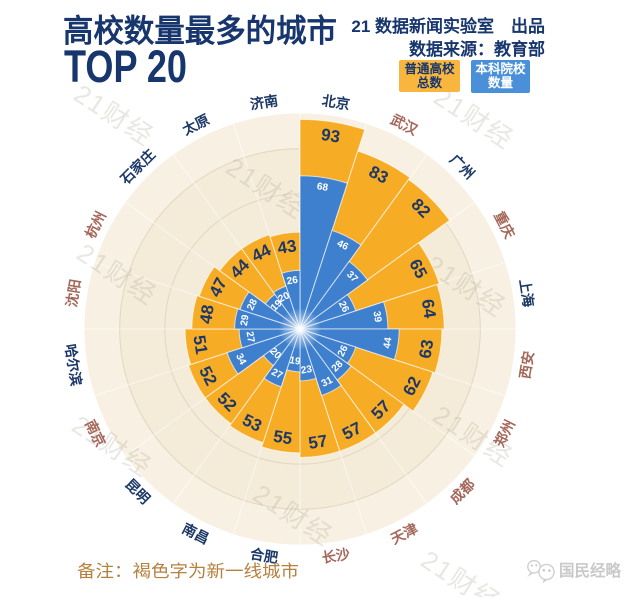 The width and height of the screenshot is (640, 602). What do you see at coordinates (284, 297) in the screenshot?
I see `svg-text: 20` at bounding box center [284, 297].